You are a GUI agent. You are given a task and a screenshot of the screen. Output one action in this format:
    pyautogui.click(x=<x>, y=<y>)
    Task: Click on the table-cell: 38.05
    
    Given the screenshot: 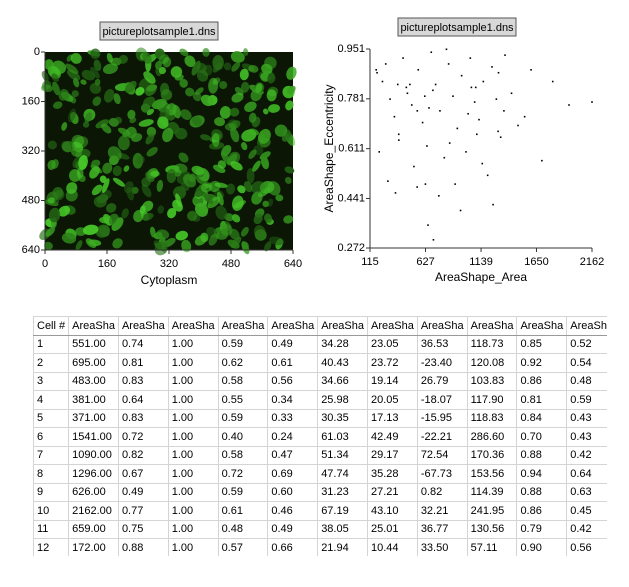 What is the action you would take?
    pyautogui.click(x=342, y=529)
    